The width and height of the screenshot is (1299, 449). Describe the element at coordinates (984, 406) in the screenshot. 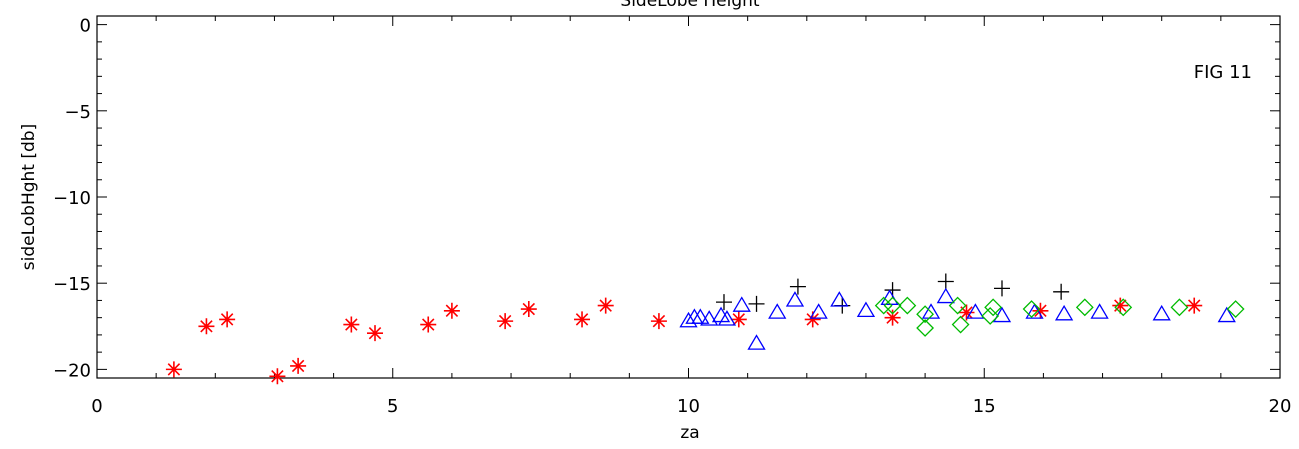

I see `x-tick-label: 15` at that location.